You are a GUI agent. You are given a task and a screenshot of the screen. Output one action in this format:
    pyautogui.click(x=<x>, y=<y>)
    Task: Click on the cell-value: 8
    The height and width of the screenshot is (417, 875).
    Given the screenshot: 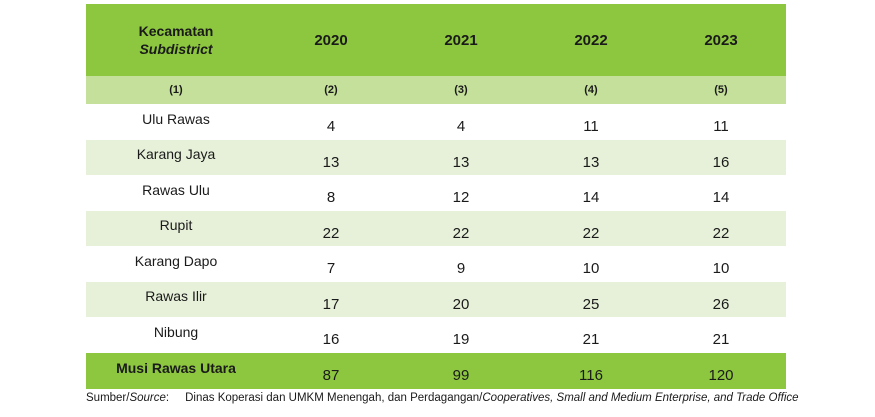 What is the action you would take?
    pyautogui.click(x=331, y=198)
    